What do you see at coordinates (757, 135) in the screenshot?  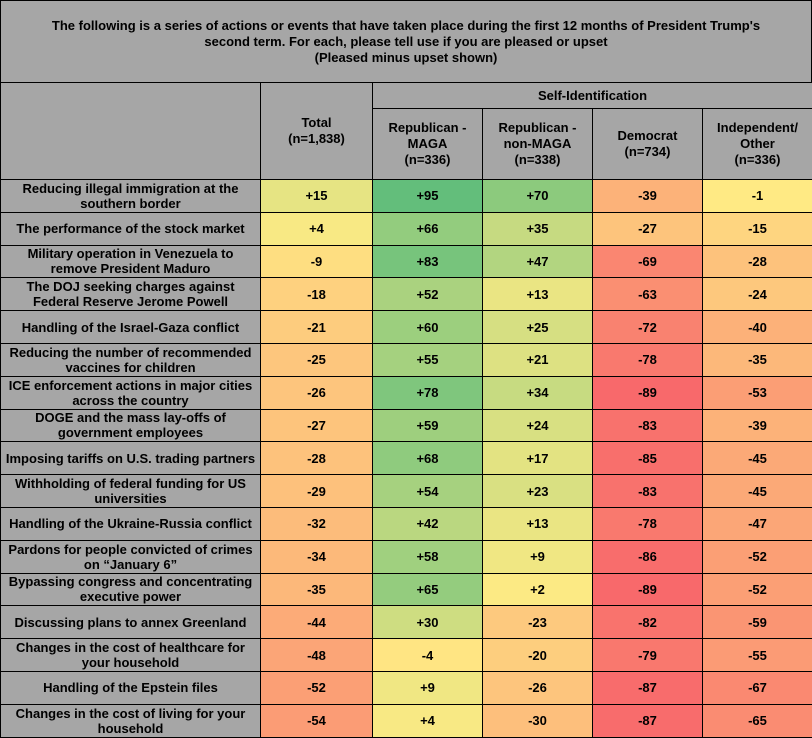 I see `column-label: Independent/ Other` at bounding box center [757, 135].